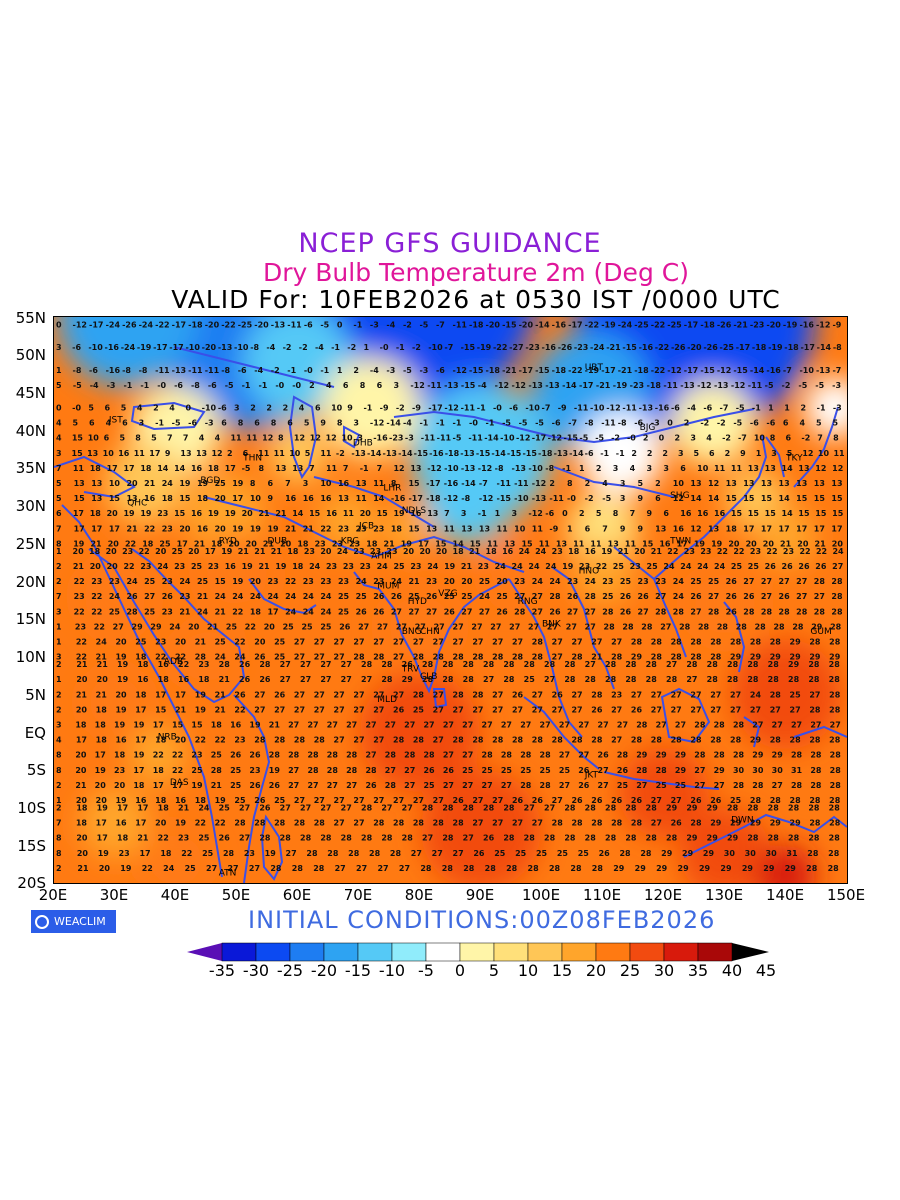  I want to click on grid-value: 10, so click(347, 438).